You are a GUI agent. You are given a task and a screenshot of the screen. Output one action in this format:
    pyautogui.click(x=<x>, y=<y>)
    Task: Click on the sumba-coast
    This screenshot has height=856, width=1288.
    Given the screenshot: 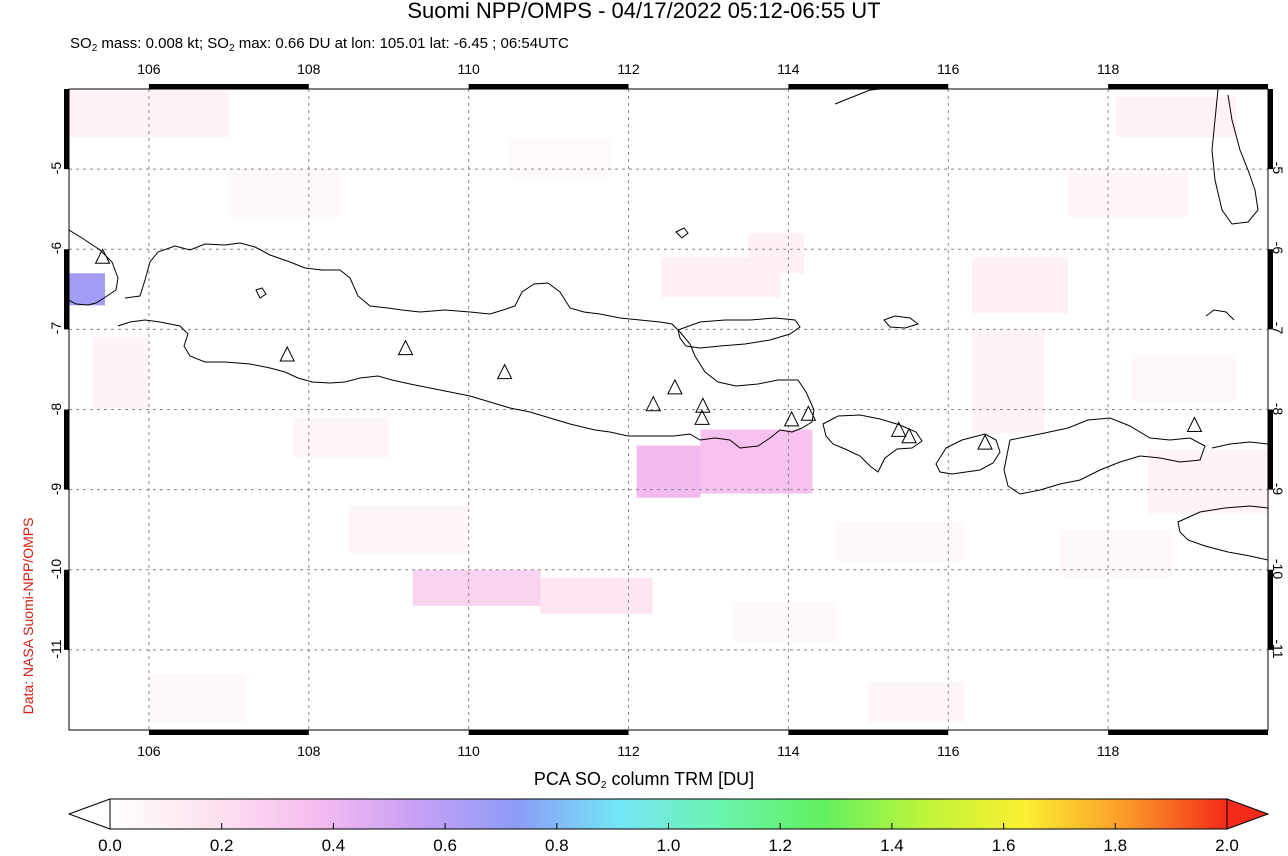 What is the action you would take?
    pyautogui.click(x=1222, y=533)
    